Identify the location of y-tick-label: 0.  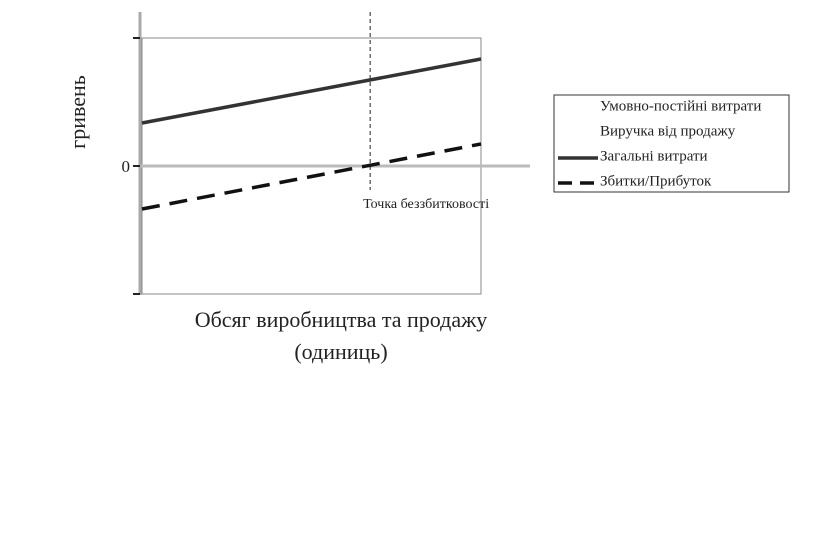
(126, 166).